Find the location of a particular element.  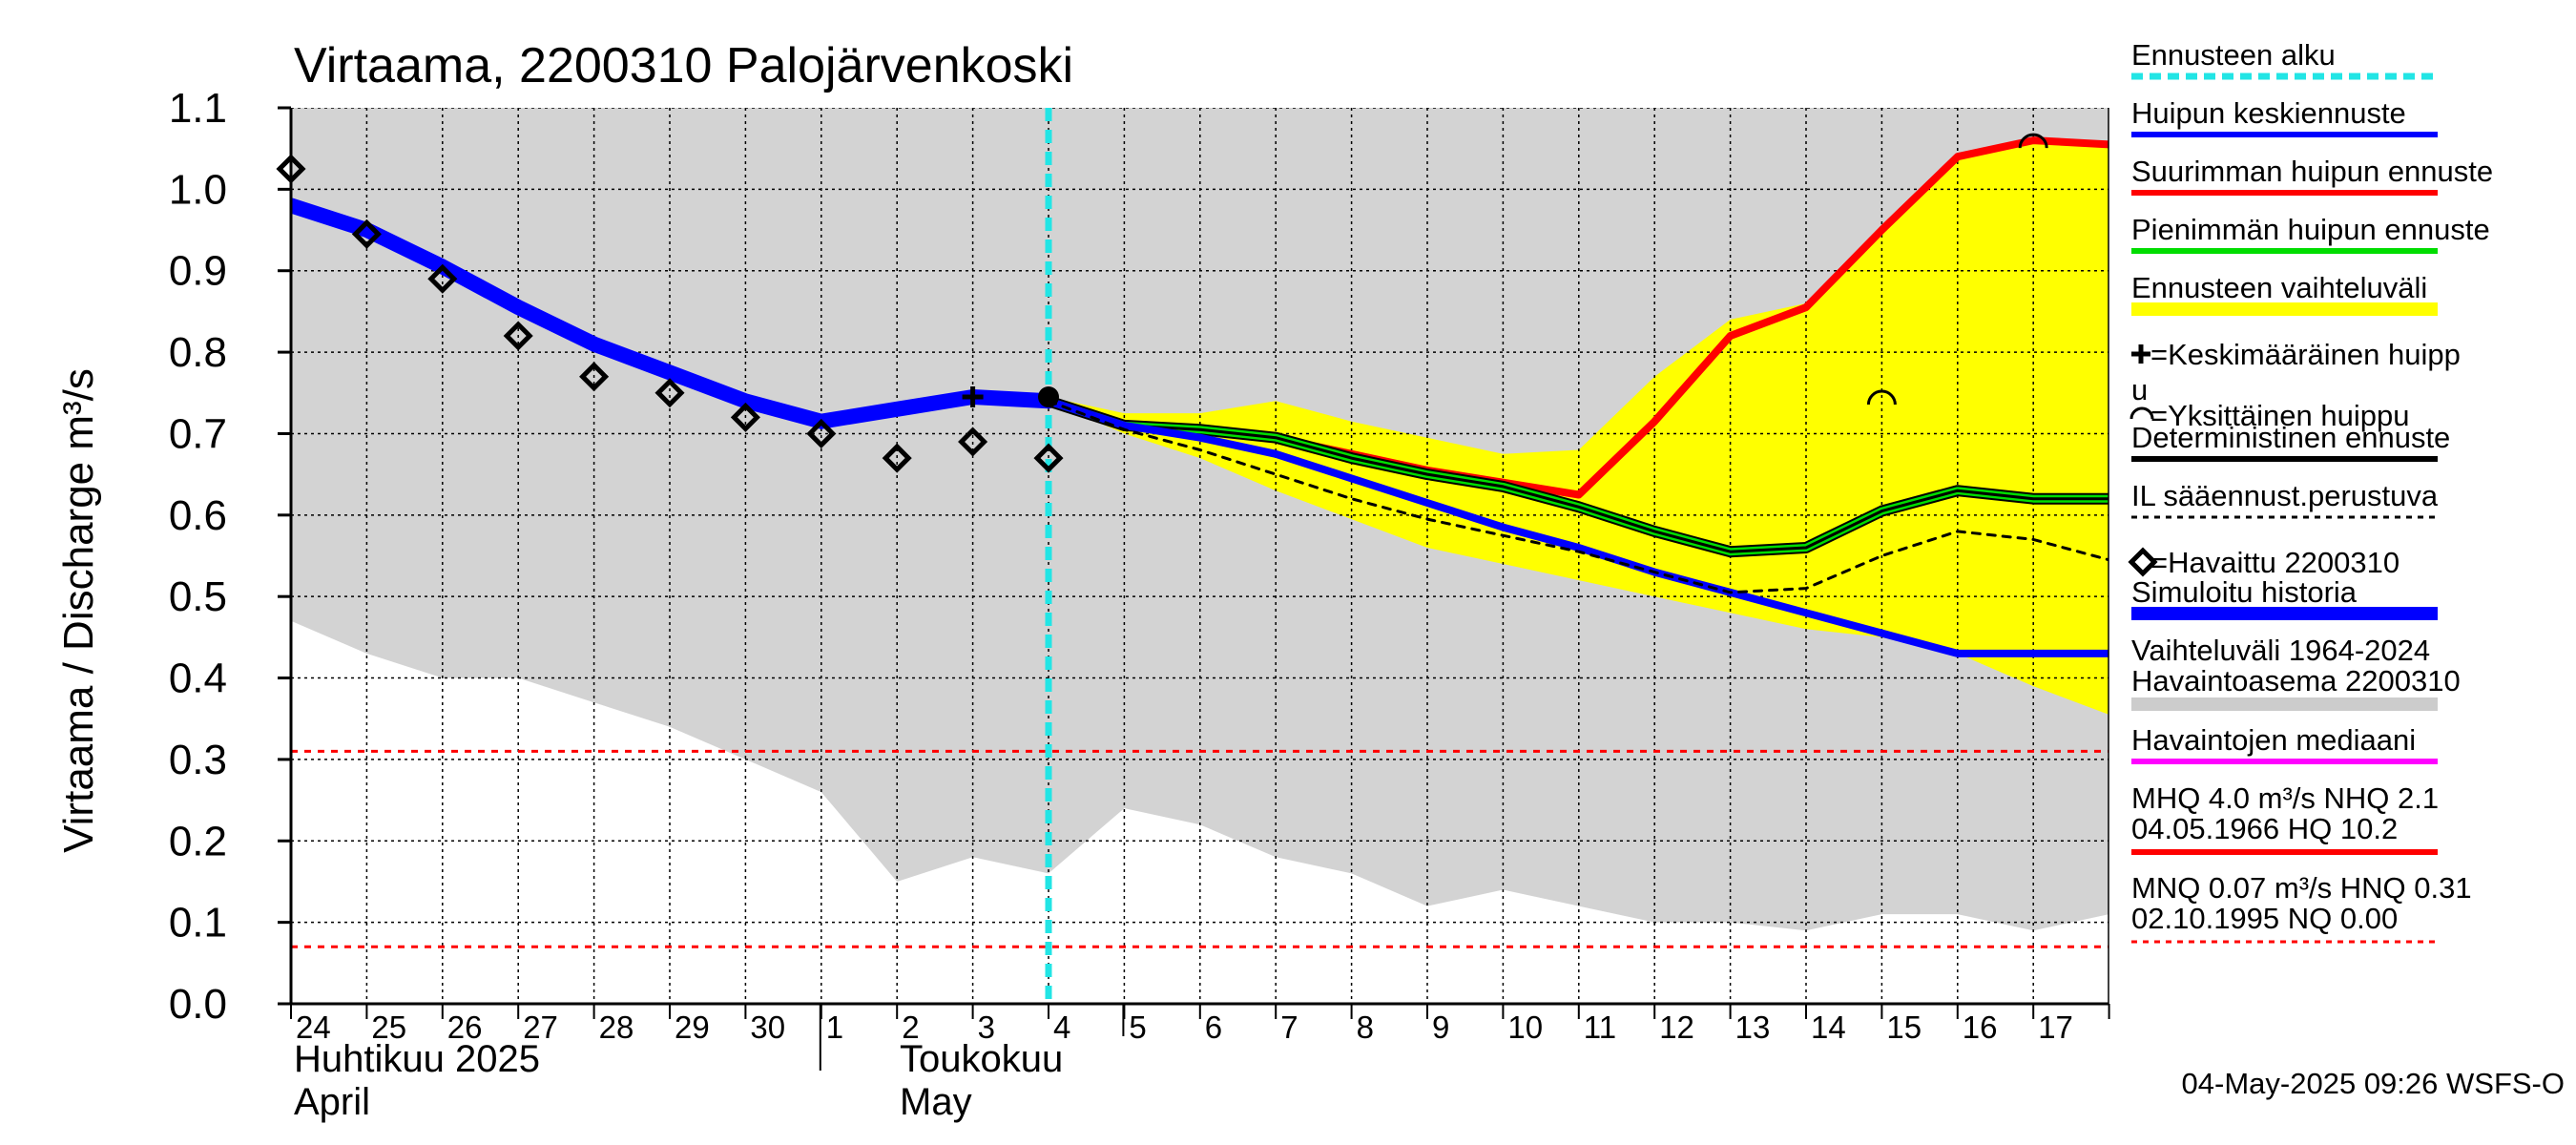

legend-arc-icon is located at coordinates (2141, 413).